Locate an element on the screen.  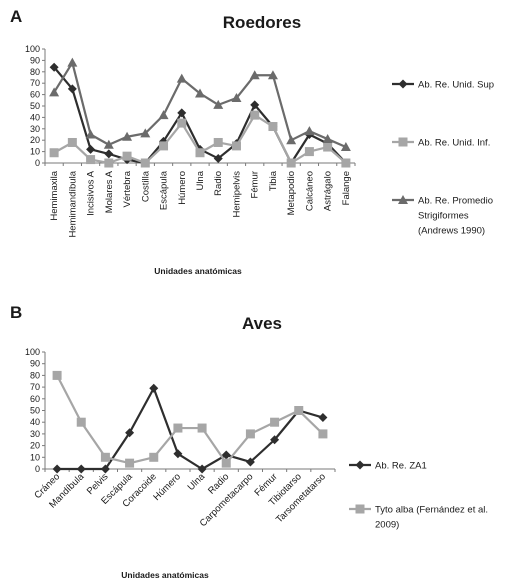
y-tick-label: 50 is located at coordinates (35, 106).